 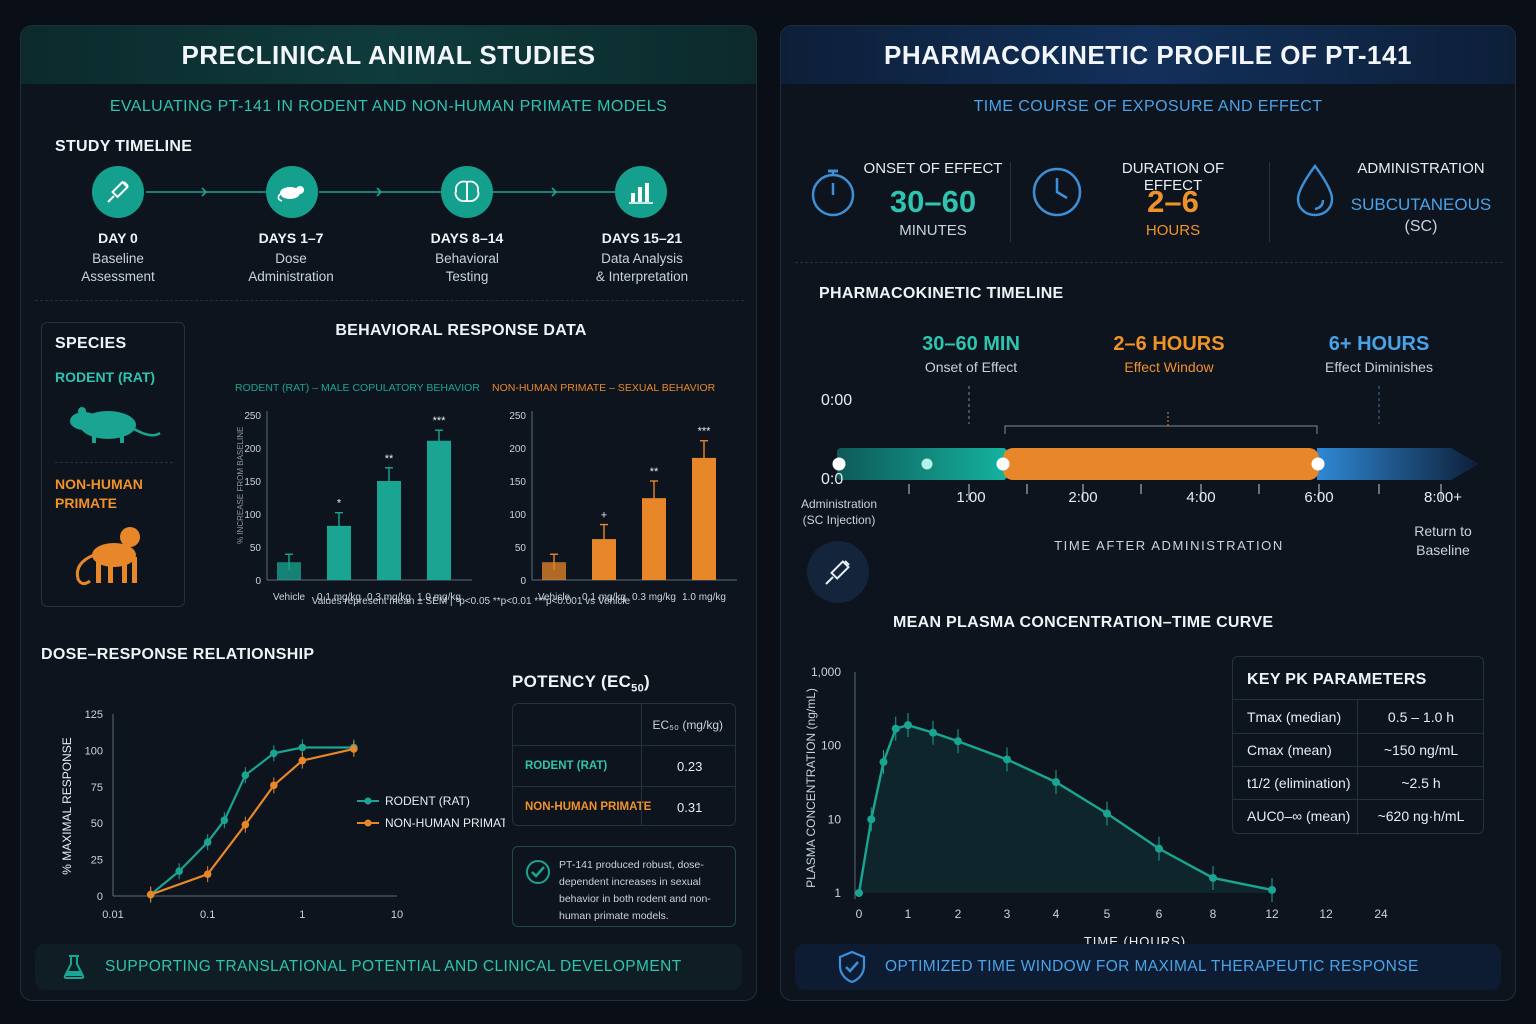 What do you see at coordinates (933, 168) in the screenshot?
I see `stat-label: ONSET OF EFFECT` at bounding box center [933, 168].